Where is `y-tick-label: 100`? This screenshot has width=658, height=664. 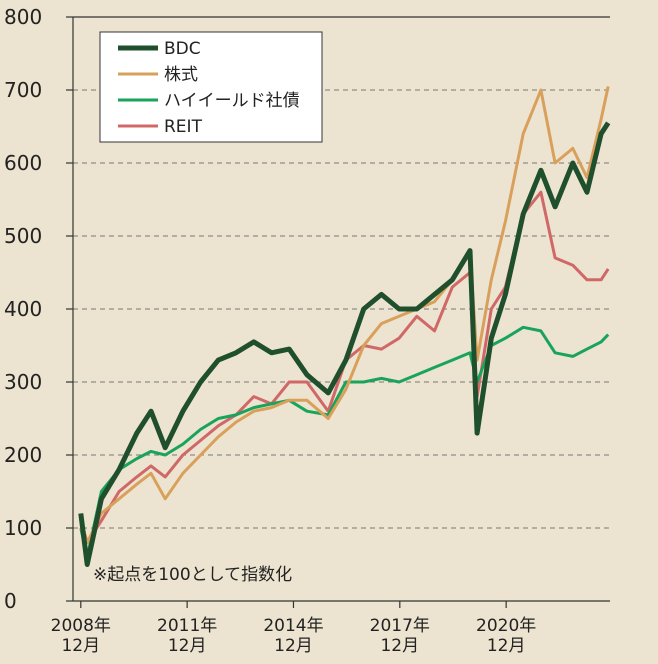
y-tick-label: 100 is located at coordinates (23, 528).